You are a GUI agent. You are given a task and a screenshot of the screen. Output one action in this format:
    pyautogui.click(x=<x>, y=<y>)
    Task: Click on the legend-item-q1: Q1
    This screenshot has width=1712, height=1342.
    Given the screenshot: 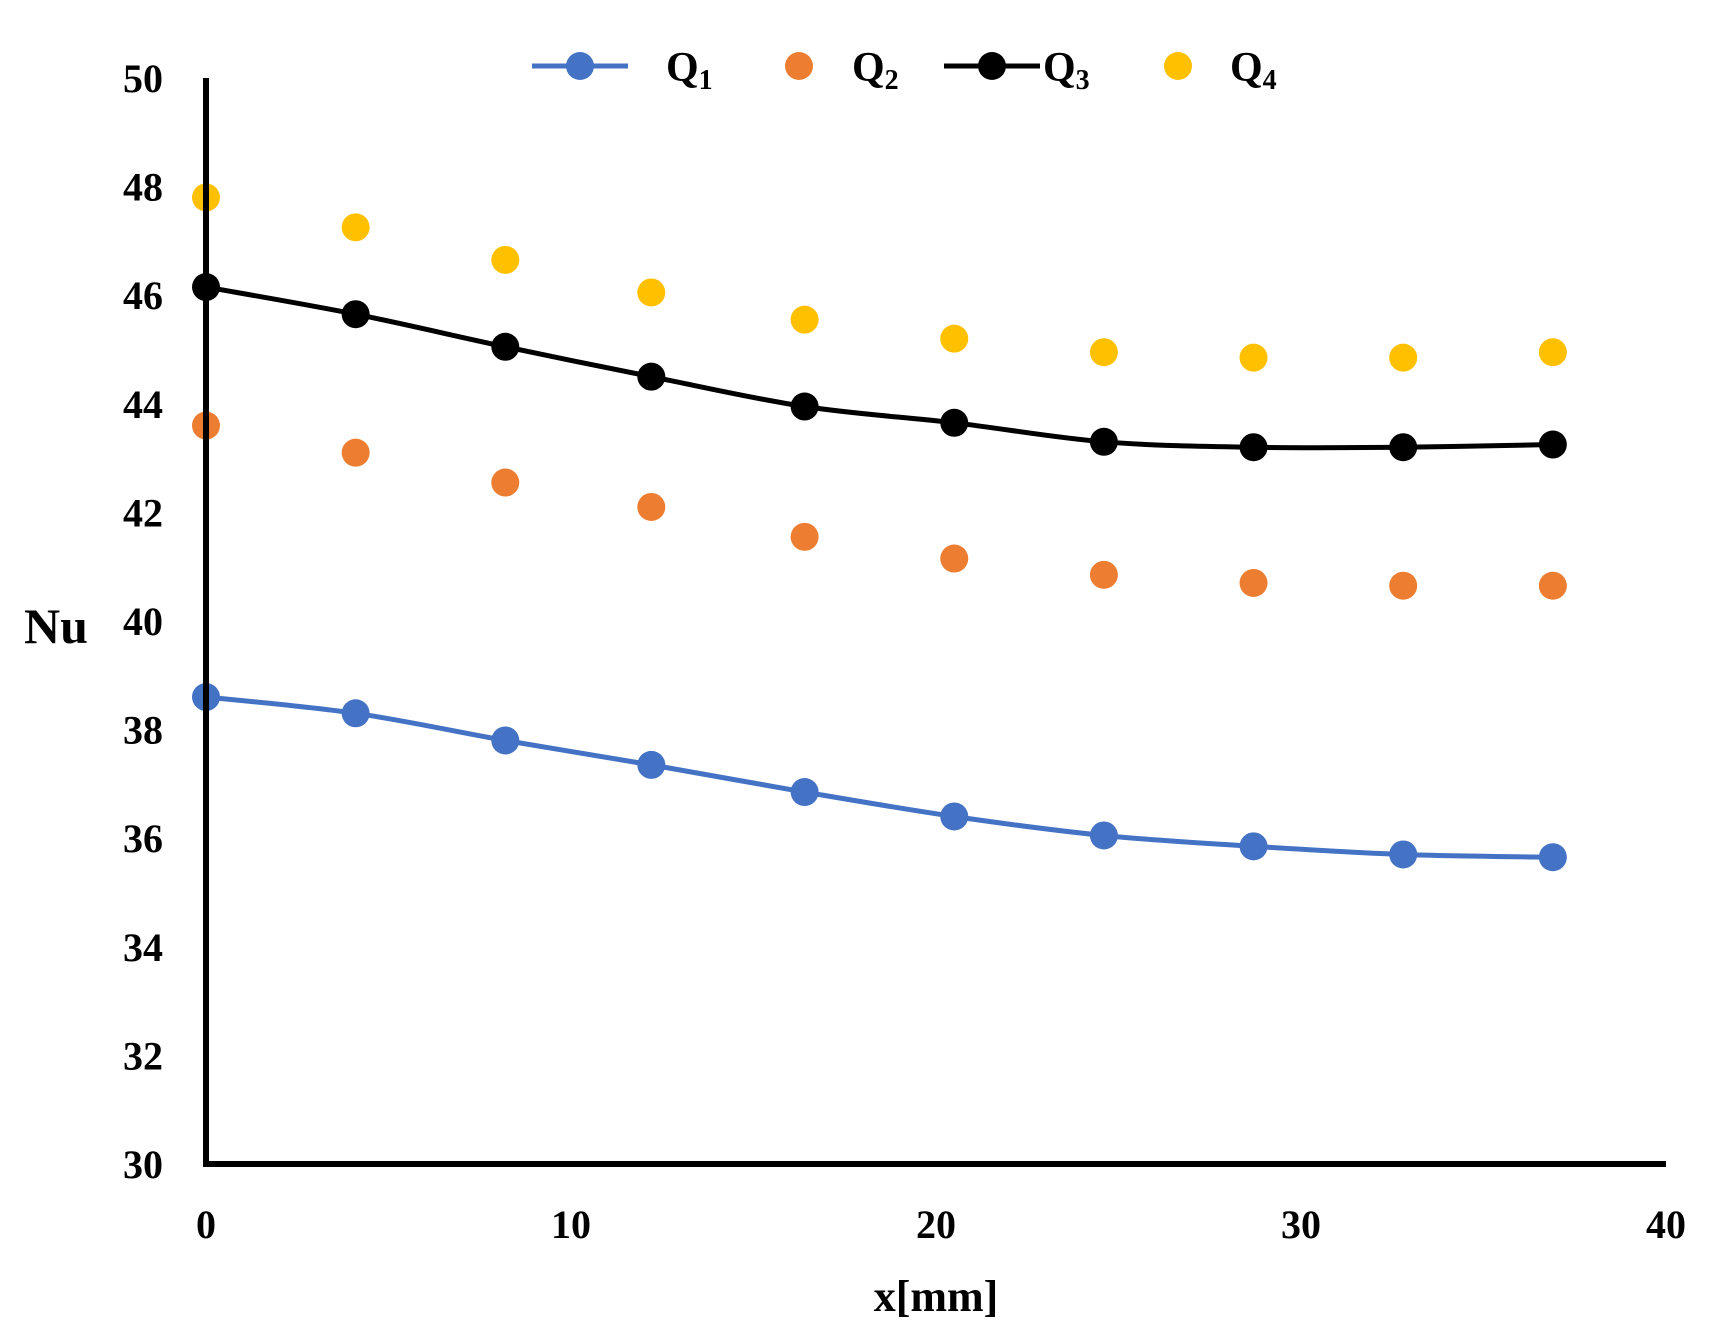 What is the action you would take?
    pyautogui.click(x=622, y=70)
    